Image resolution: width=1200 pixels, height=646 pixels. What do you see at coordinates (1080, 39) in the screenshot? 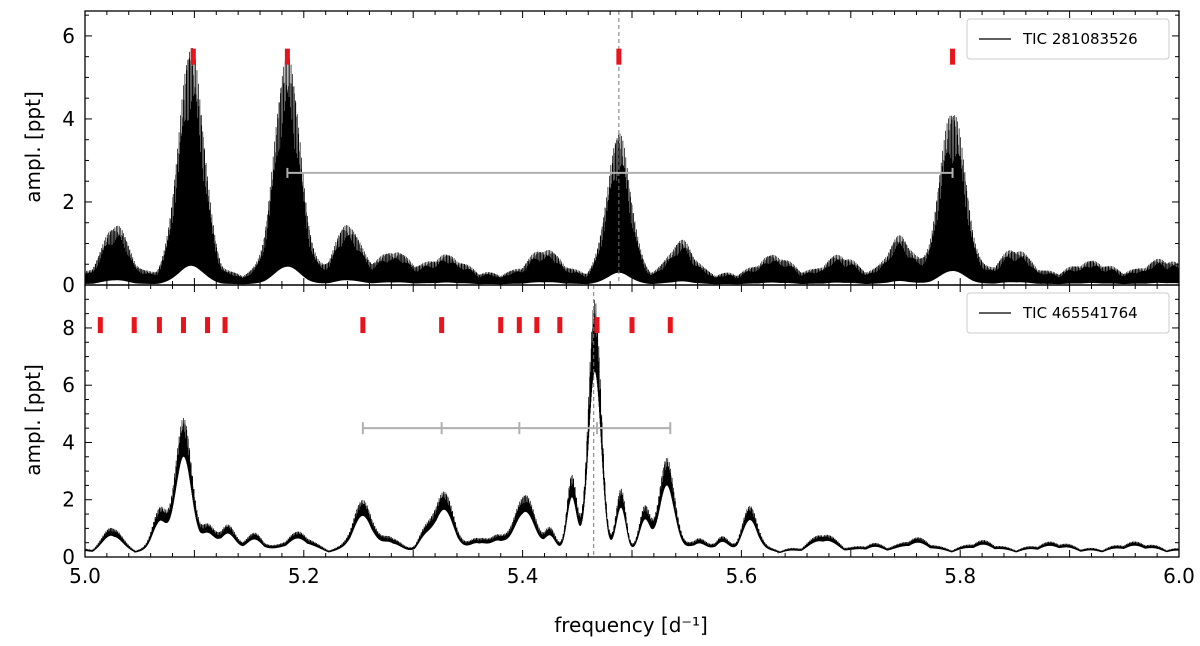
I see `legend-label: TIC 281083526` at bounding box center [1080, 39].